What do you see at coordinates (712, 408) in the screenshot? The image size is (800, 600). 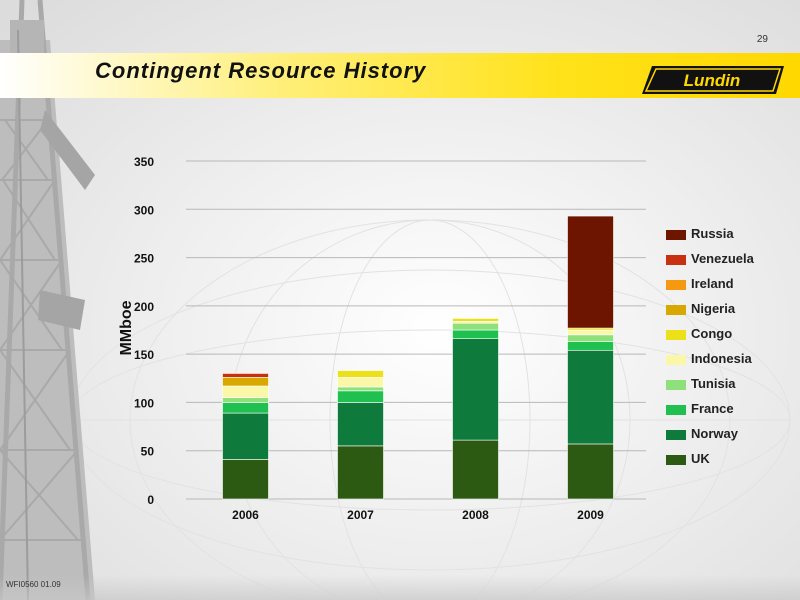 I see `legend-label: France` at bounding box center [712, 408].